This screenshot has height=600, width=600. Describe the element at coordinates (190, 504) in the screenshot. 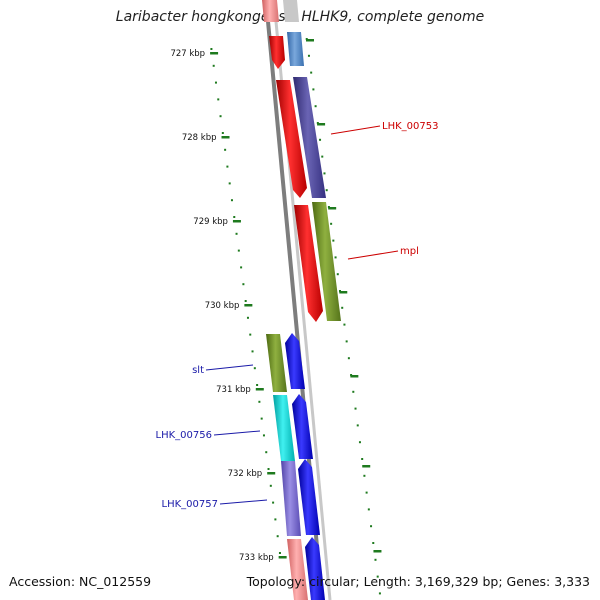

I see `gene-label: LHK_00757` at that location.